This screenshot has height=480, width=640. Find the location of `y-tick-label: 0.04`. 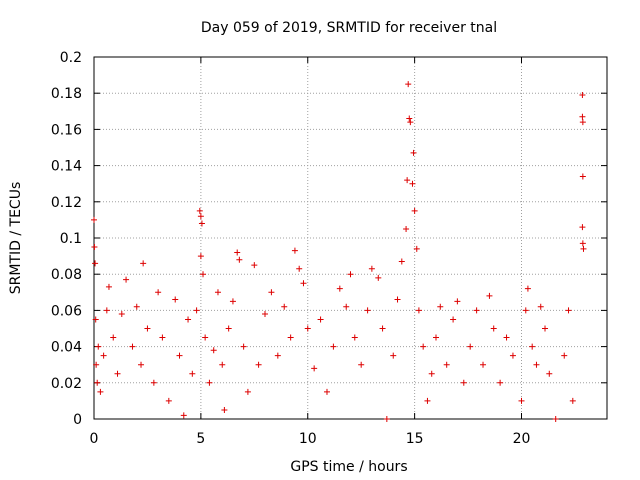

y-tick-label: 0.04 is located at coordinates (66, 348).